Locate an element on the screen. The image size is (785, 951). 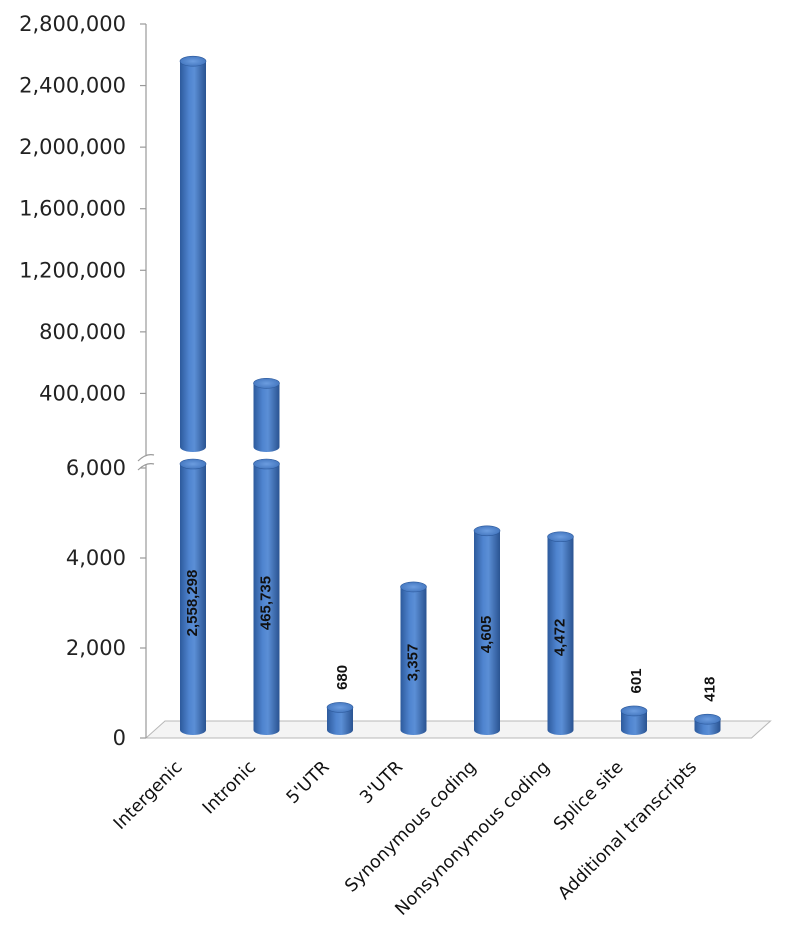
y-tick-label: 0 is located at coordinates (119, 738).